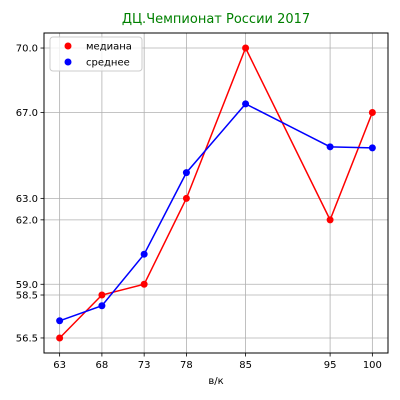 This screenshot has height=400, width=400. What do you see at coordinates (27, 285) in the screenshot?
I see `y-tick-label: 59.0` at bounding box center [27, 285].